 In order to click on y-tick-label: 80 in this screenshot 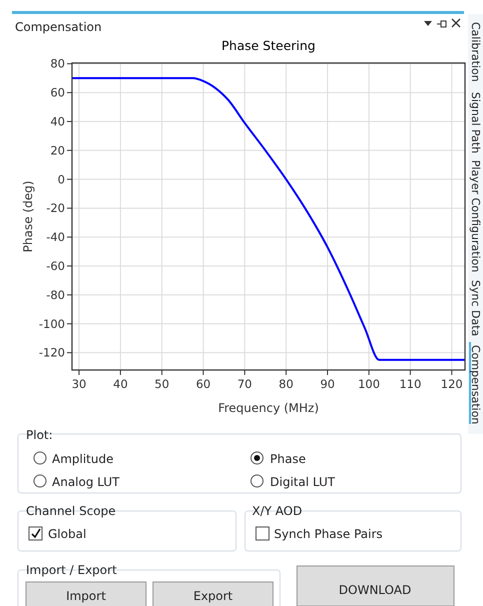, I will do `click(57, 63)`.